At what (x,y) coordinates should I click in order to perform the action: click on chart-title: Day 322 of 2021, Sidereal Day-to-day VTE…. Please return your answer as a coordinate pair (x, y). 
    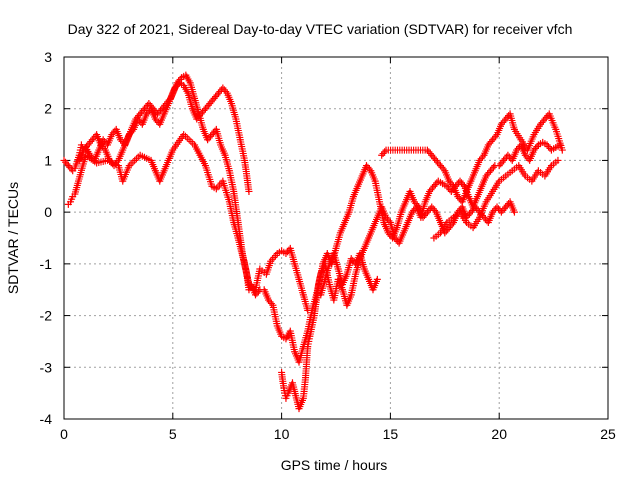
    Looking at the image, I should click on (320, 29).